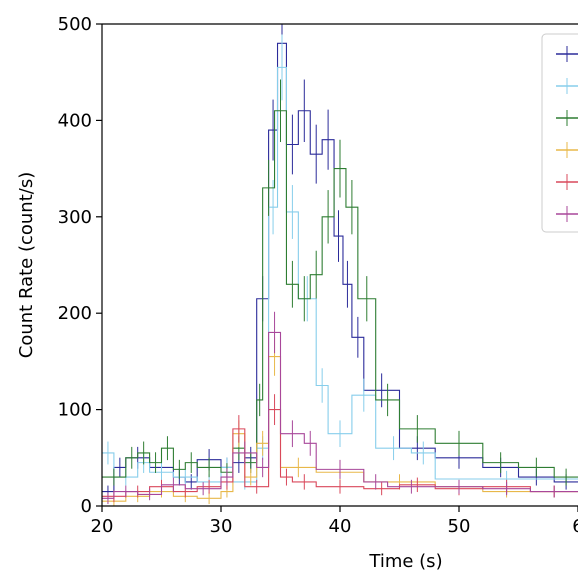 The width and height of the screenshot is (578, 578). Describe the element at coordinates (459, 526) in the screenshot. I see `x-tick-label: 50` at that location.